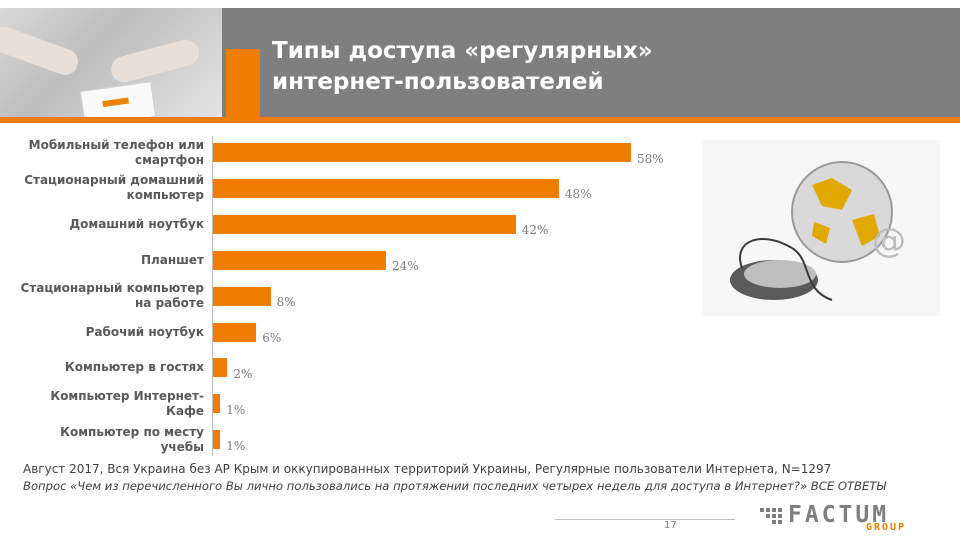 Image resolution: width=960 pixels, height=540 pixels. What do you see at coordinates (165, 195) in the screenshot?
I see `category-label-line: компьютер` at bounding box center [165, 195].